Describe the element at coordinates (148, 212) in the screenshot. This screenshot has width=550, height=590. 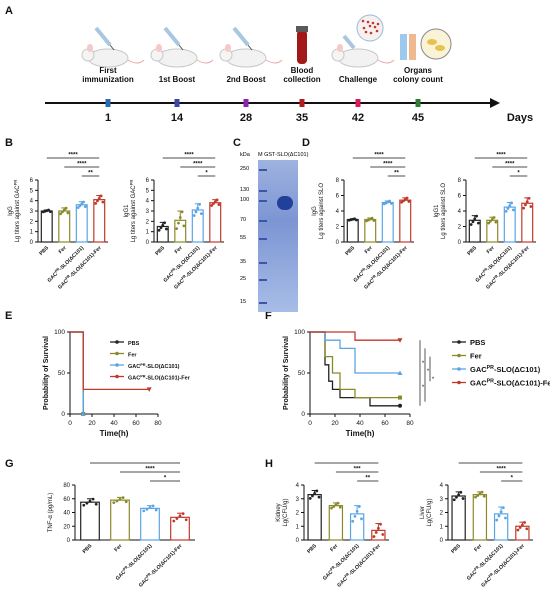
I see `y-tick-label: 3` at that location.